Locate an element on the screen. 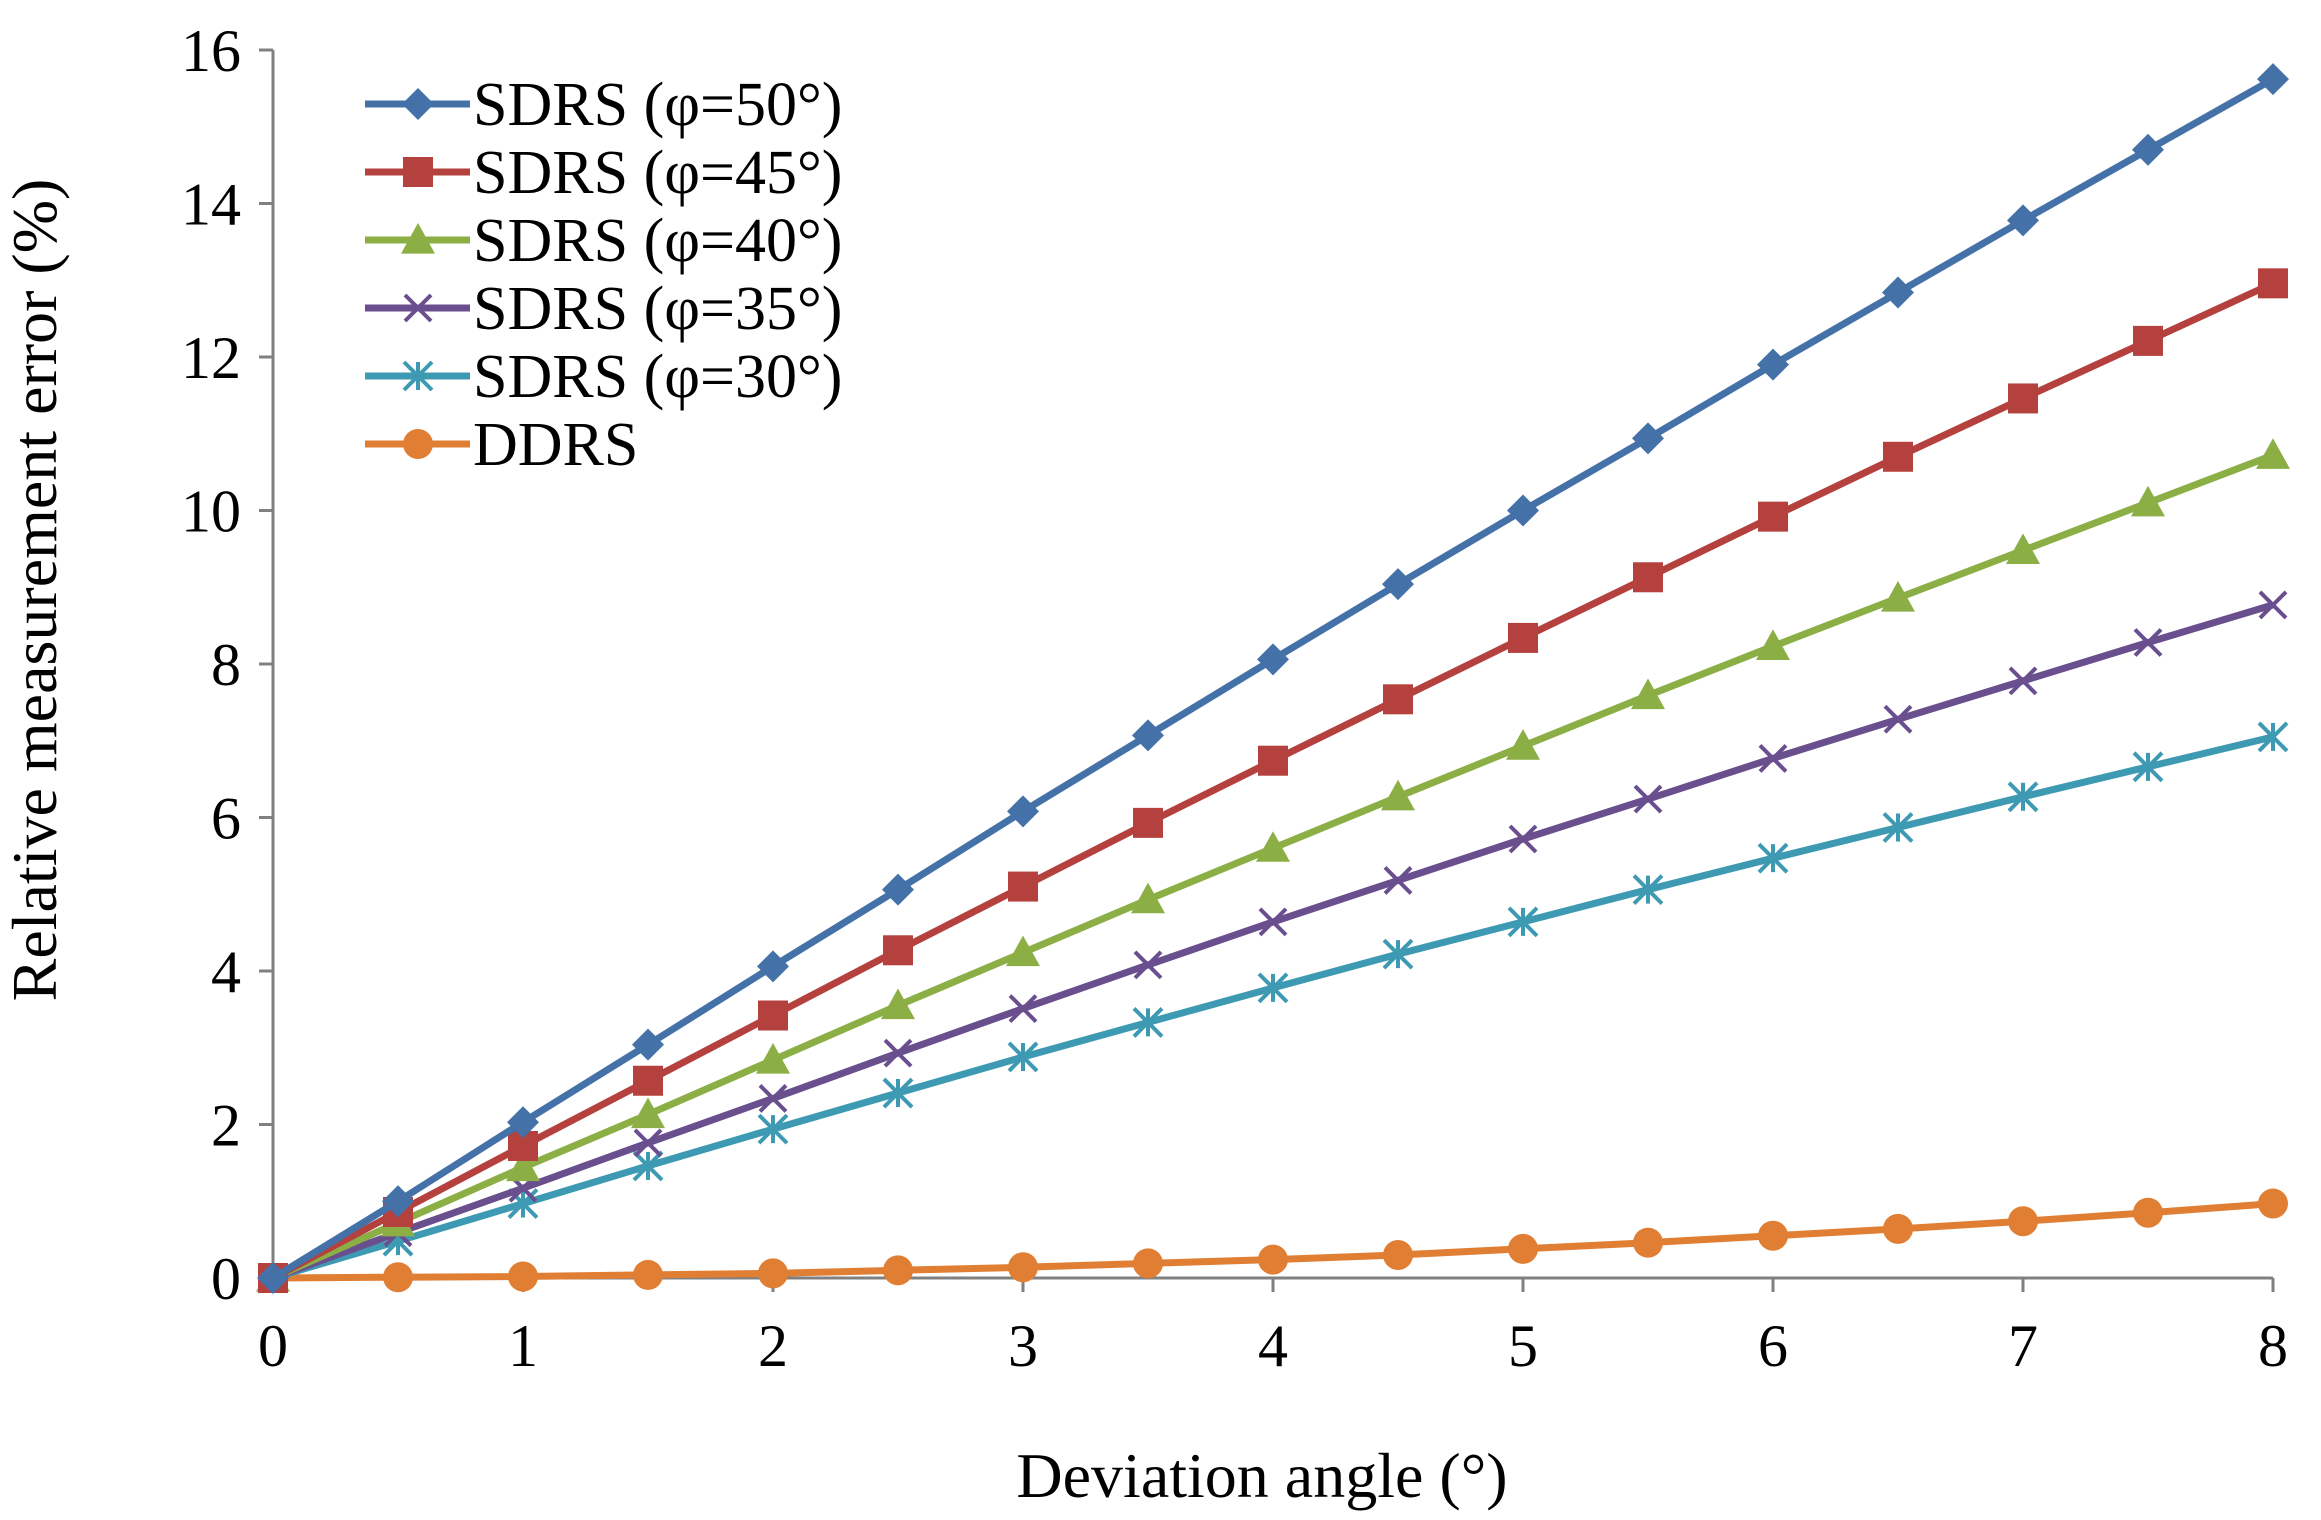 Image resolution: width=2321 pixels, height=1520 pixels. x-tick-label: 3 is located at coordinates (1023, 1346).